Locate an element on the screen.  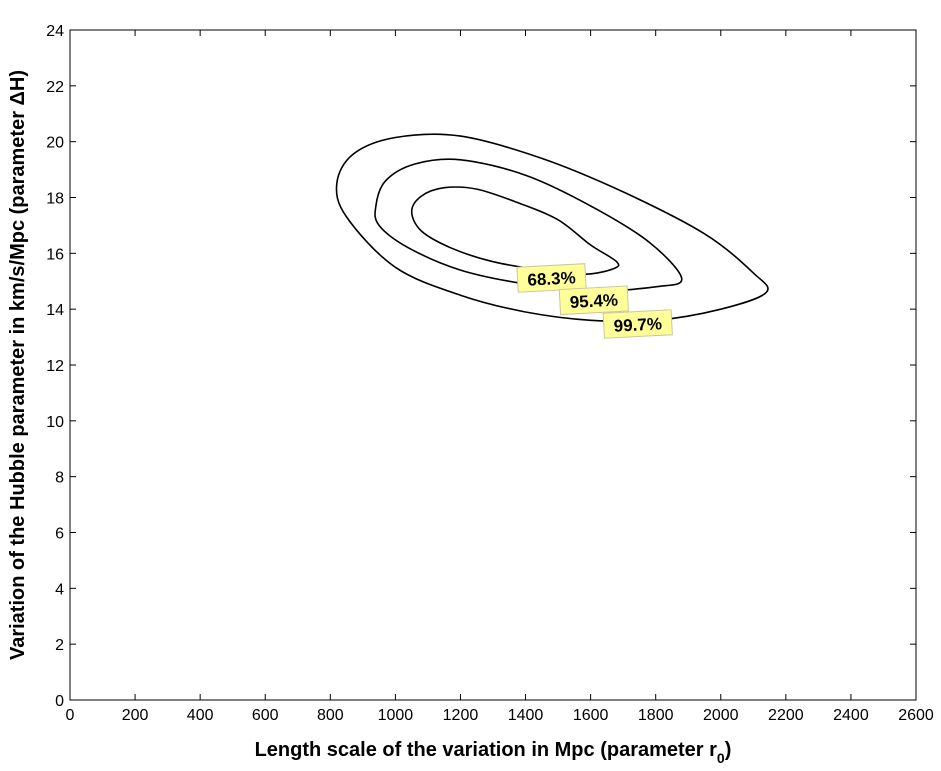
y-tick-label: 22 is located at coordinates (55, 87).